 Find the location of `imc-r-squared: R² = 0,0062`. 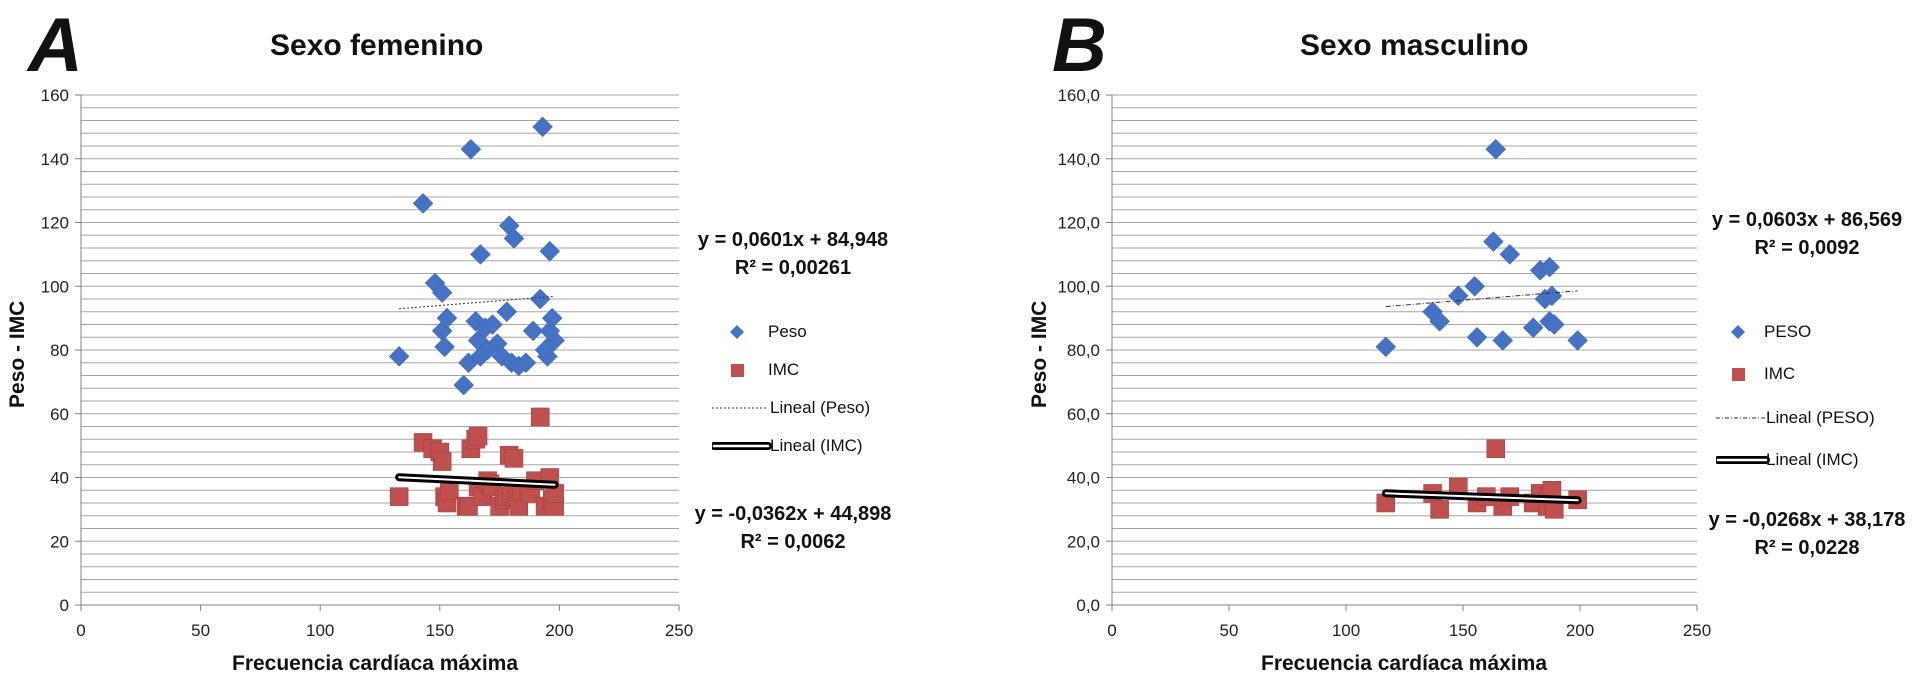

imc-r-squared: R² = 0,0062 is located at coordinates (793, 542).